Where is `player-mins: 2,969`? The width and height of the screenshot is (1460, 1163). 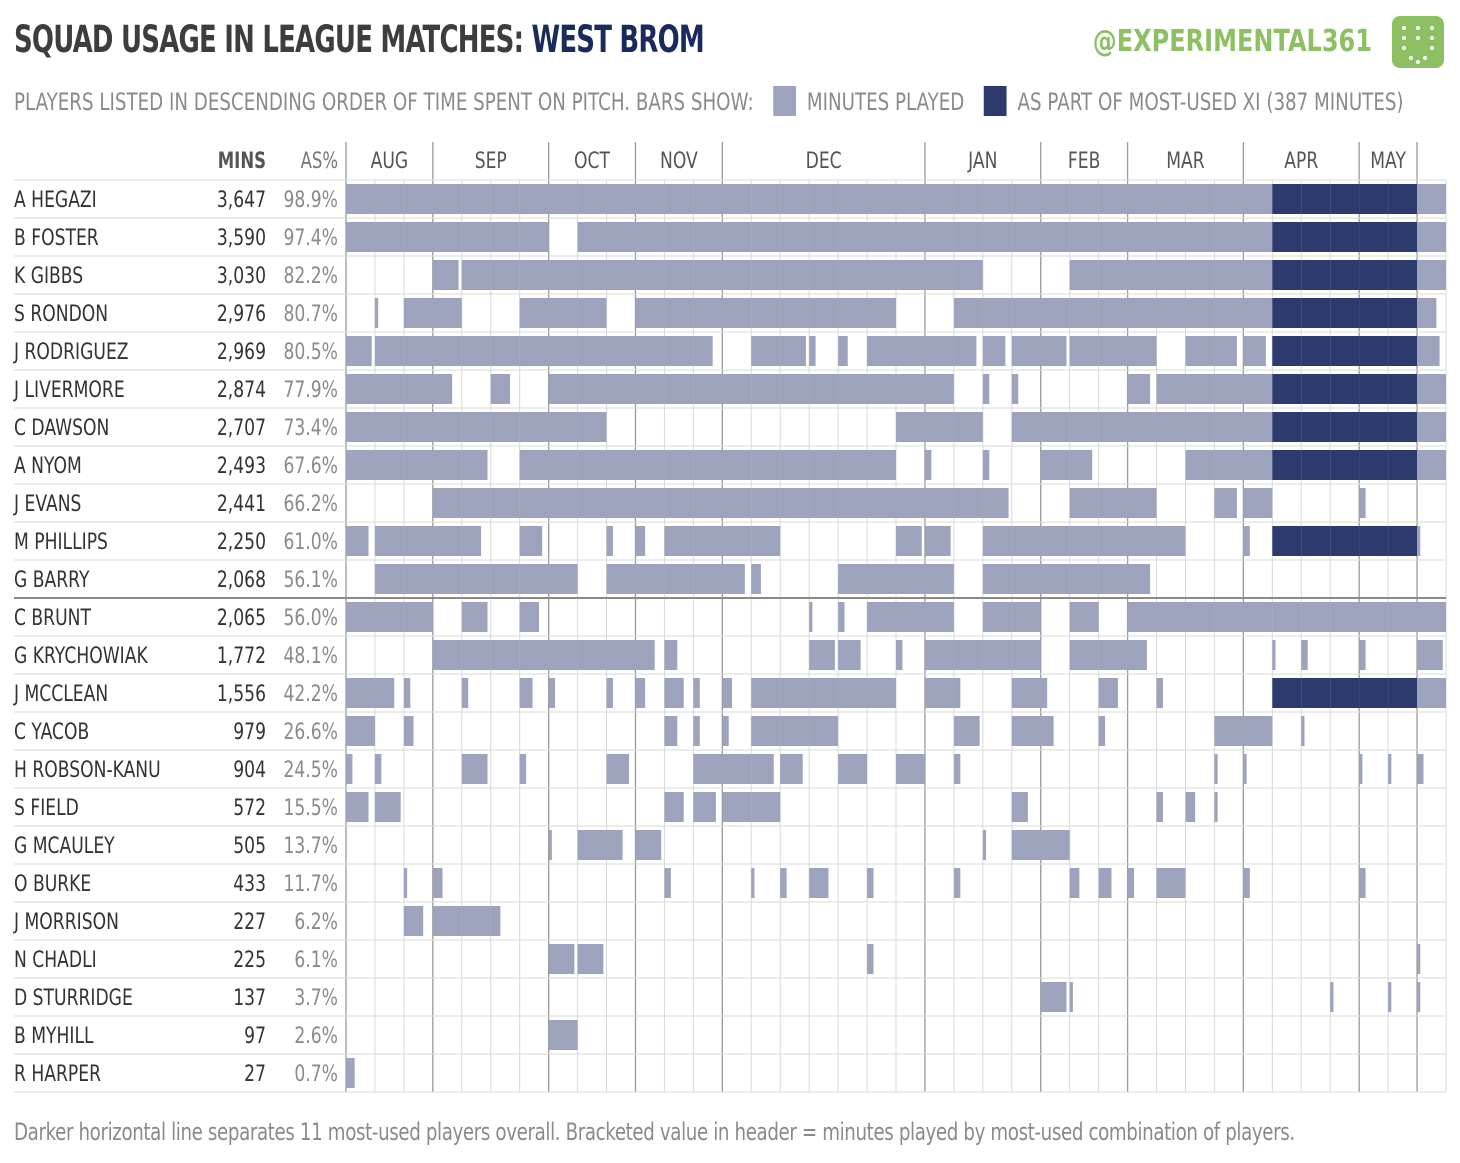
player-mins: 2,969 is located at coordinates (241, 352).